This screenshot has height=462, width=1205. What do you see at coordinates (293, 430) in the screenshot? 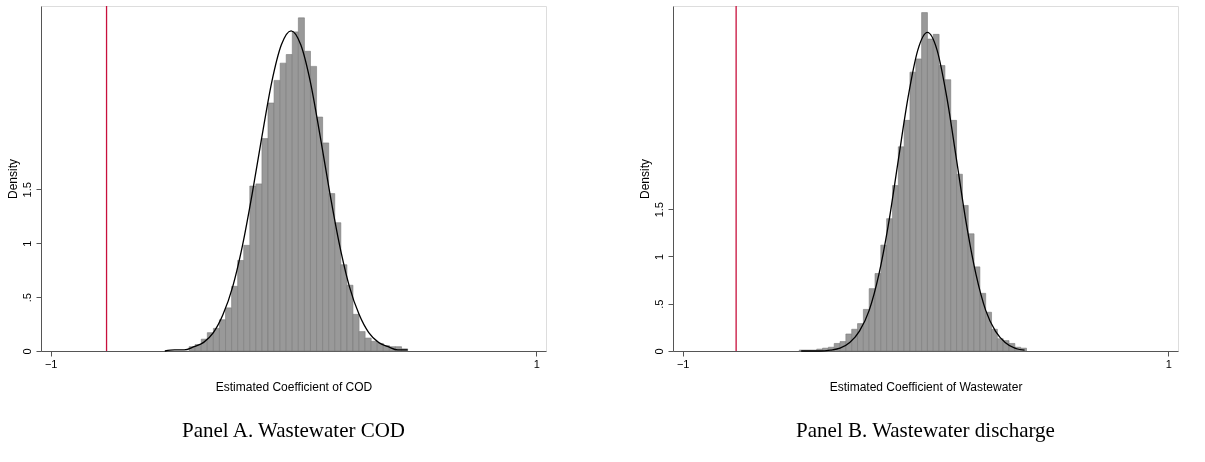
I see `text: Panel A. Wastewater COD` at bounding box center [293, 430].